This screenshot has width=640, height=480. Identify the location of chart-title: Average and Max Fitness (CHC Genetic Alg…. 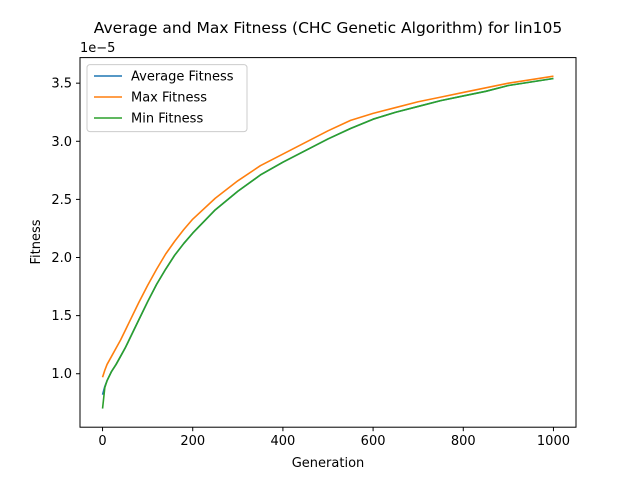
(328, 28).